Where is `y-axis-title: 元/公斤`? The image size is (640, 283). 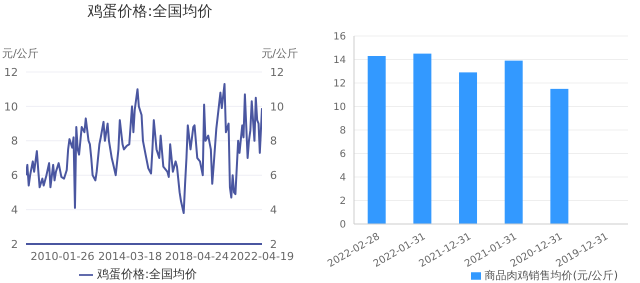 y-axis-title: 元/公斤 is located at coordinates (20, 53).